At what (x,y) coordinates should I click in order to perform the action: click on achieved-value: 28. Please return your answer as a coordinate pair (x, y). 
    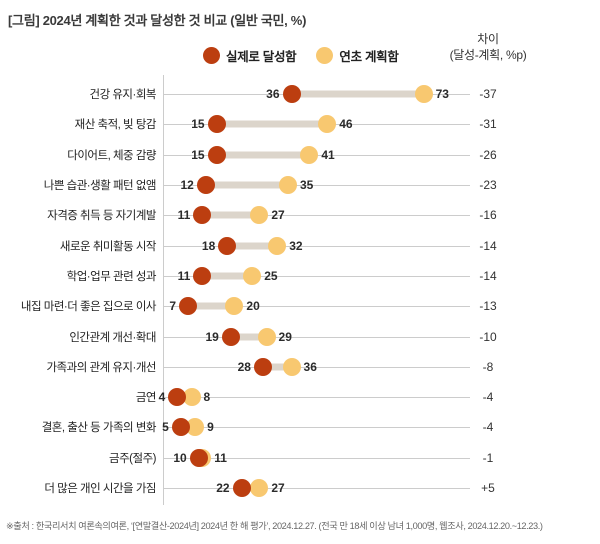
    Looking at the image, I should click on (244, 366).